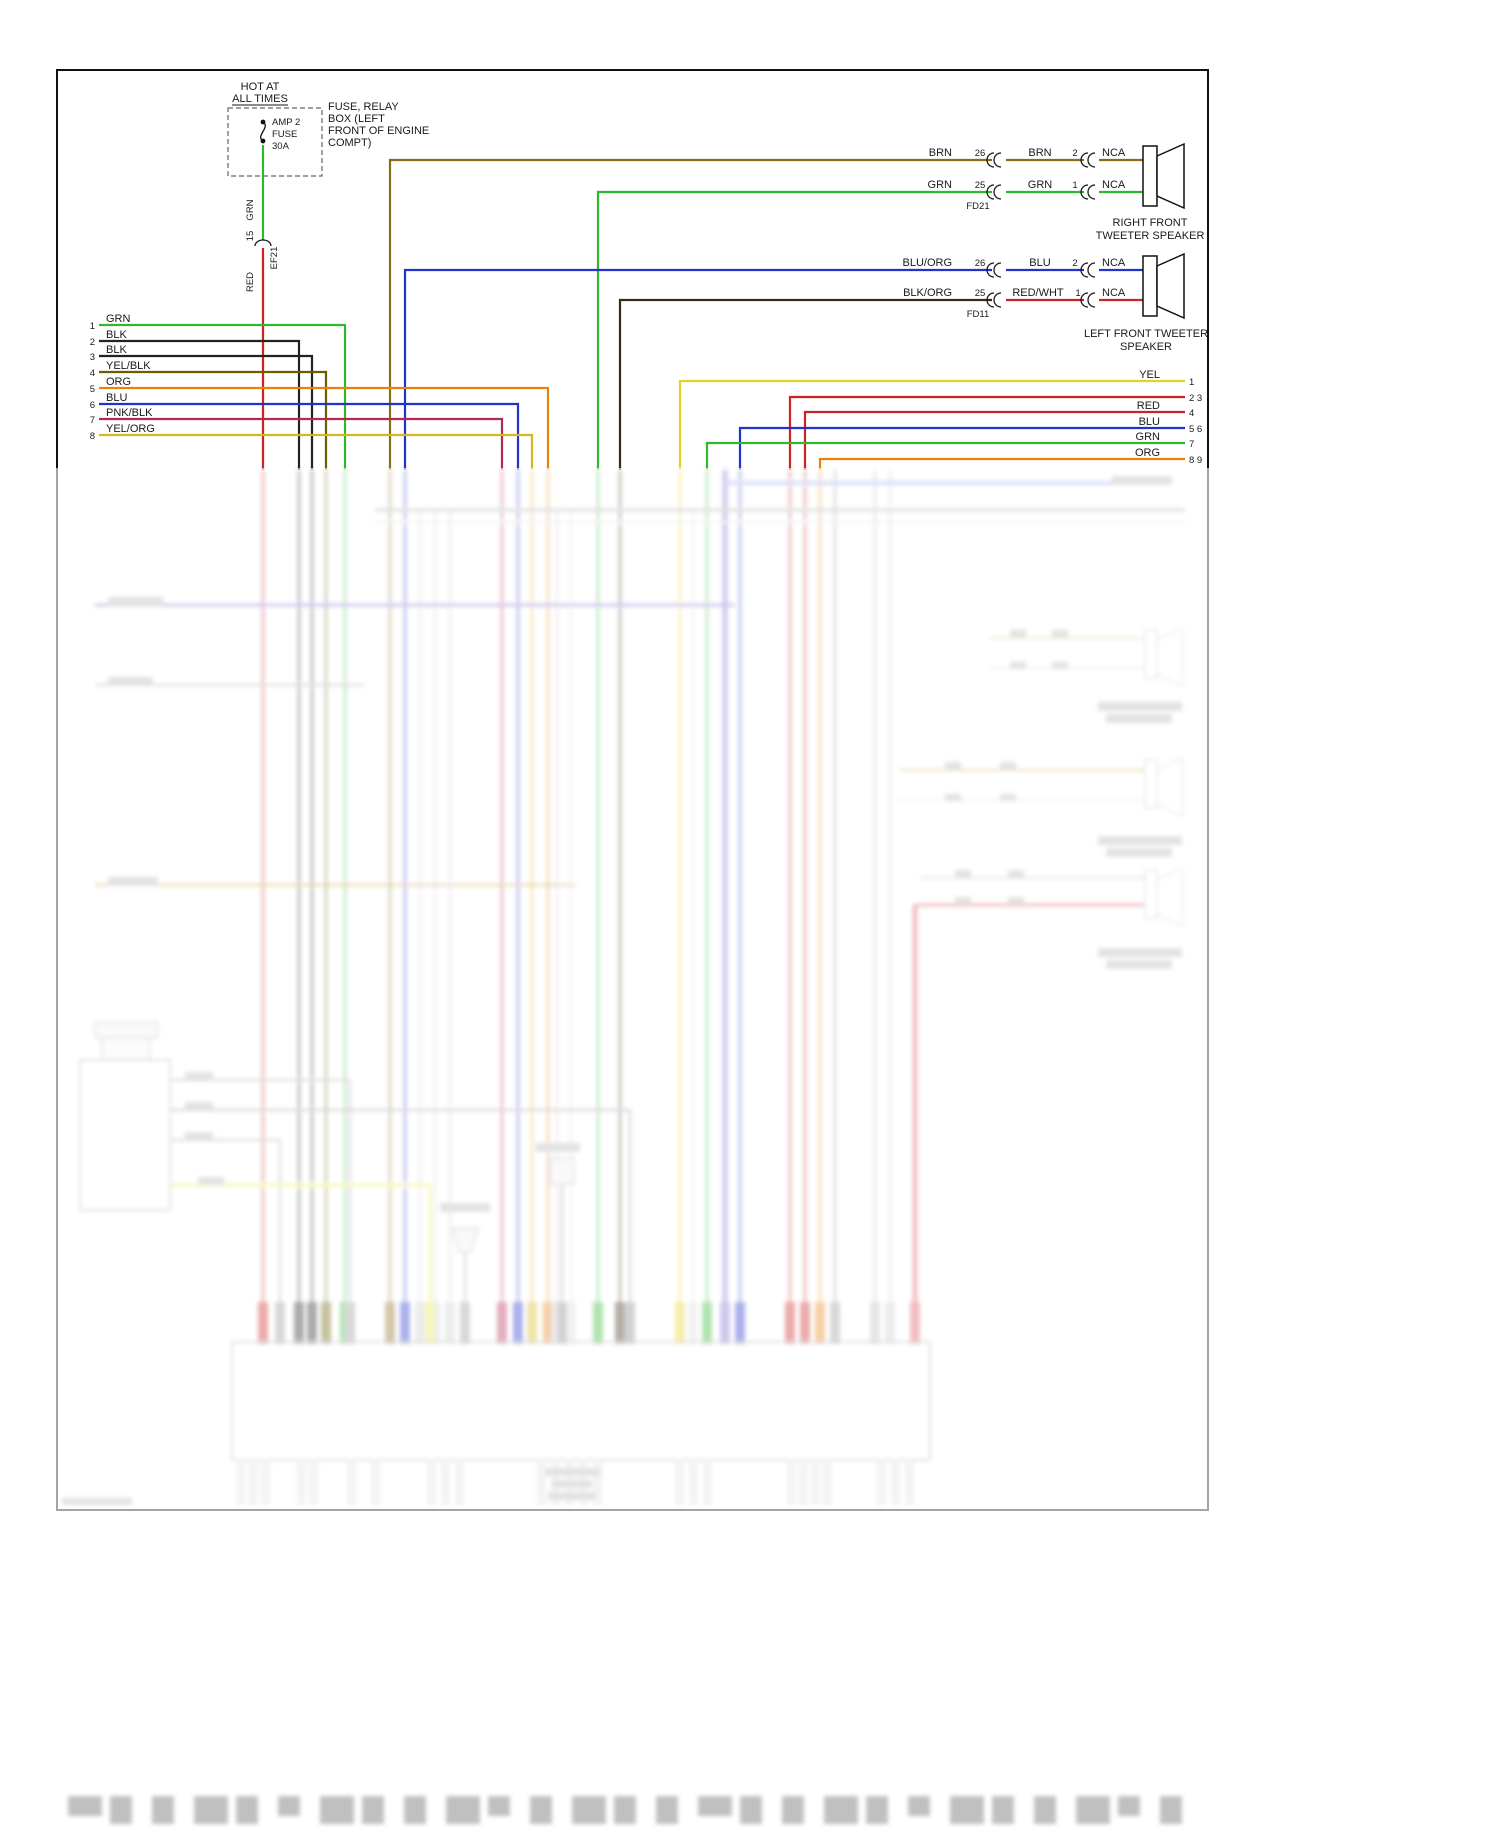 This screenshot has width=1500, height=1828. I want to click on power-pin-number: 15, so click(250, 236).